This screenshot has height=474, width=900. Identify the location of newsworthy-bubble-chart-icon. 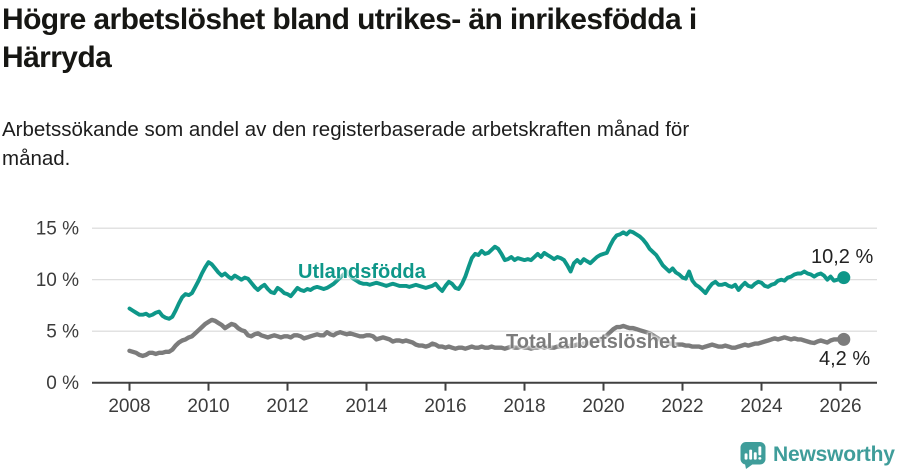
(753, 455).